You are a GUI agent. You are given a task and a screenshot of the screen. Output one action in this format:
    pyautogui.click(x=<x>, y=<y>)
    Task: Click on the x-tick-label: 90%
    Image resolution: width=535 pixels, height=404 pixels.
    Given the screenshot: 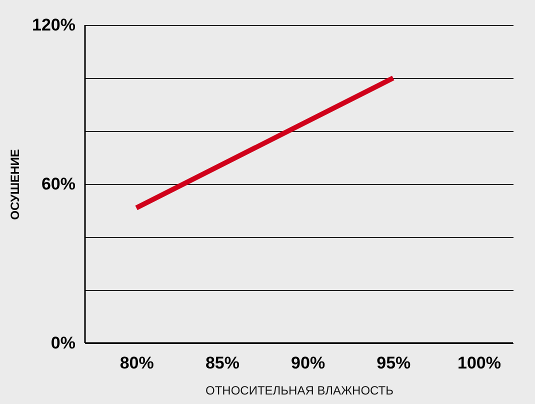 What is the action you would take?
    pyautogui.click(x=308, y=363)
    